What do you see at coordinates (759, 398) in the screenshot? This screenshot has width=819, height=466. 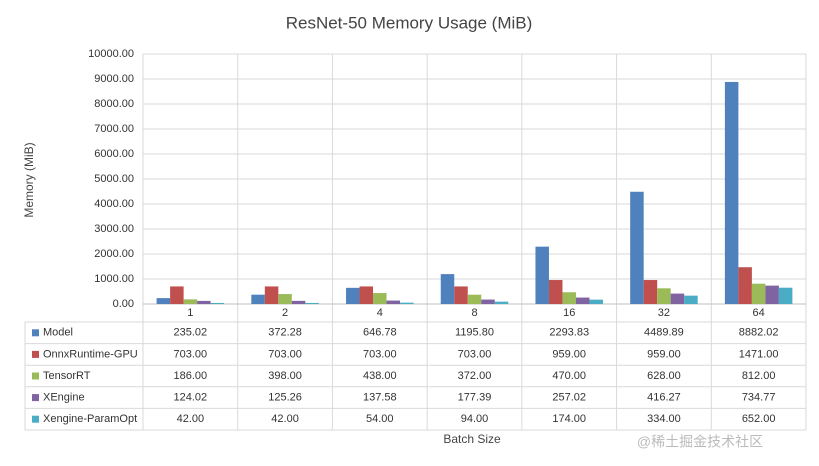 I see `table-value: 734.77` at bounding box center [759, 398].